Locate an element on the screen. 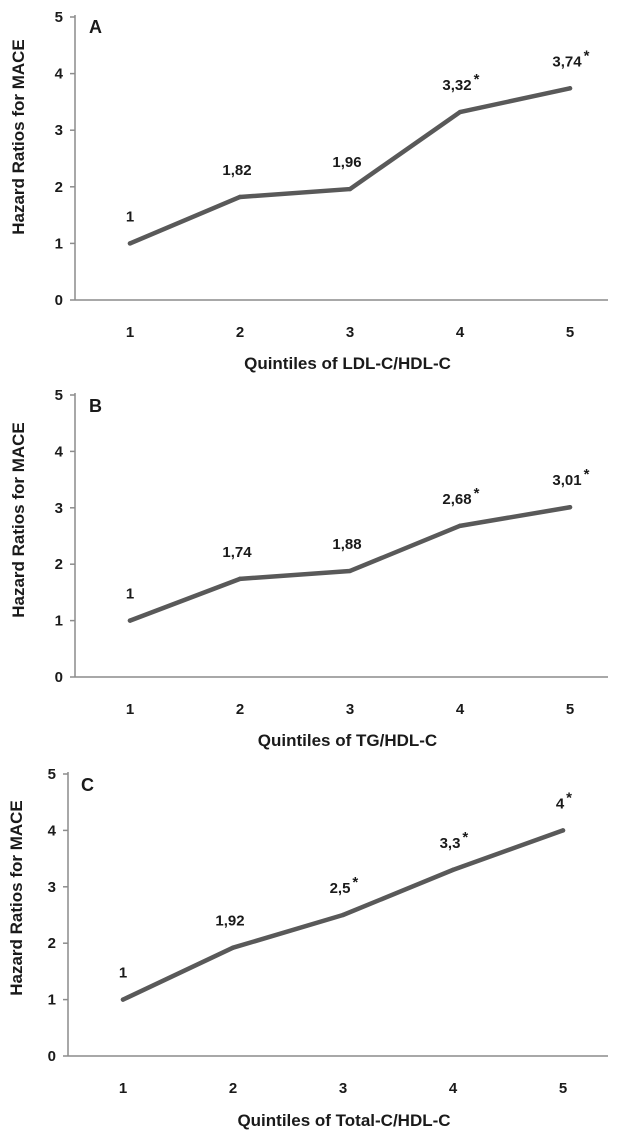  data-label: 1,96 is located at coordinates (346, 162).